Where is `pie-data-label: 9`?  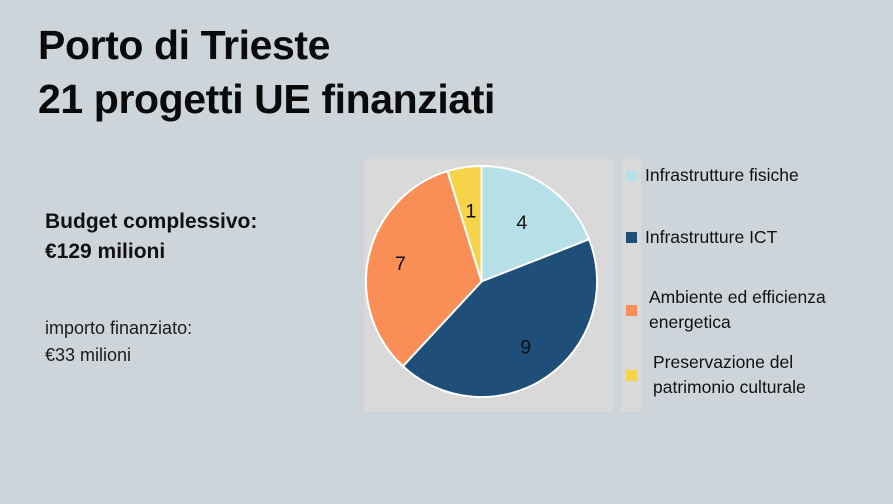
pie-data-label: 9 is located at coordinates (525, 347).